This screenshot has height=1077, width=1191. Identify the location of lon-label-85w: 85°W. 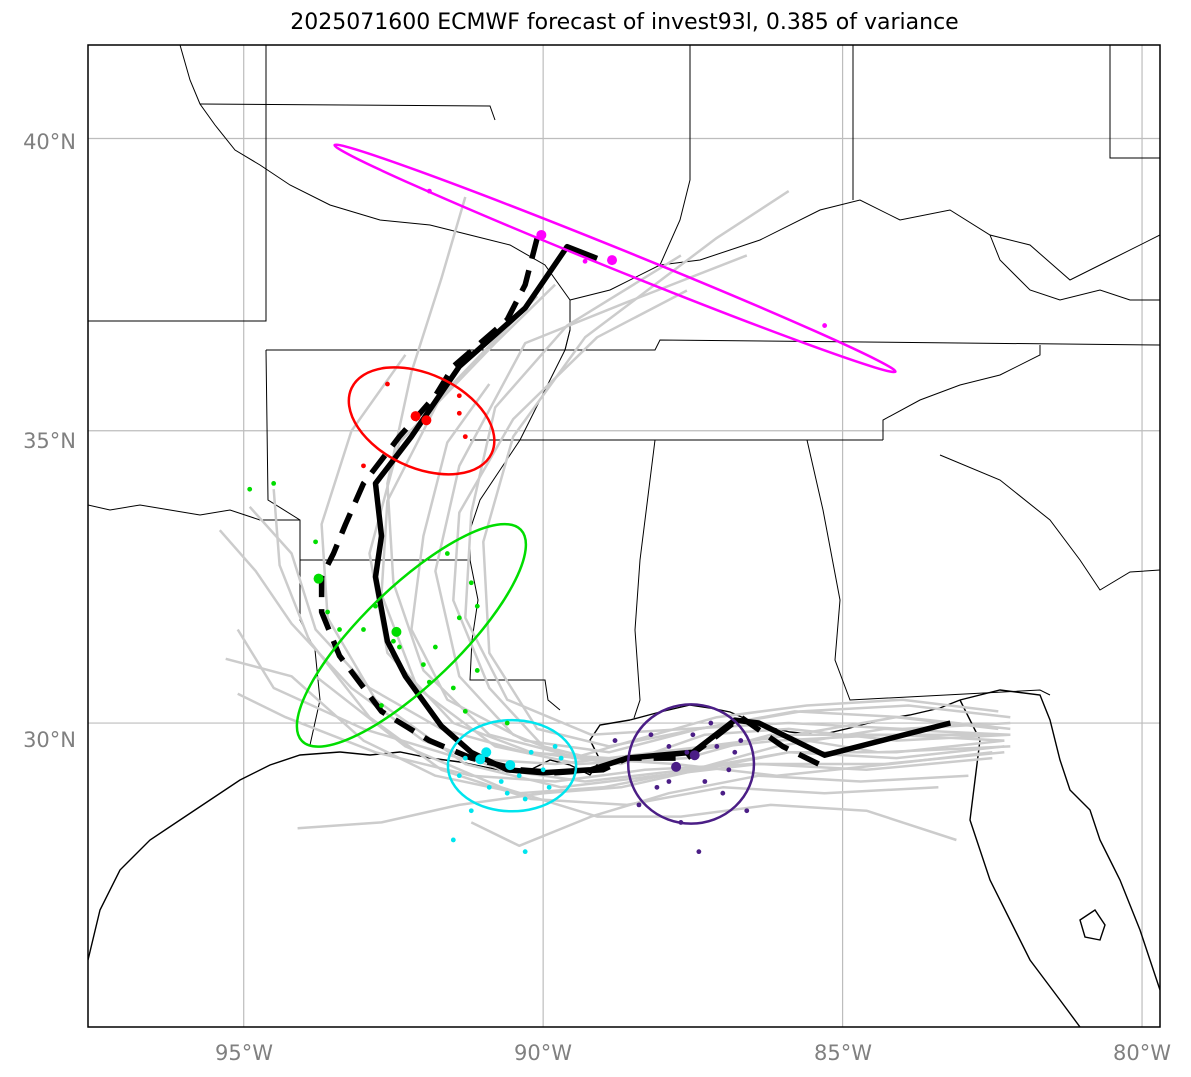
(843, 1053).